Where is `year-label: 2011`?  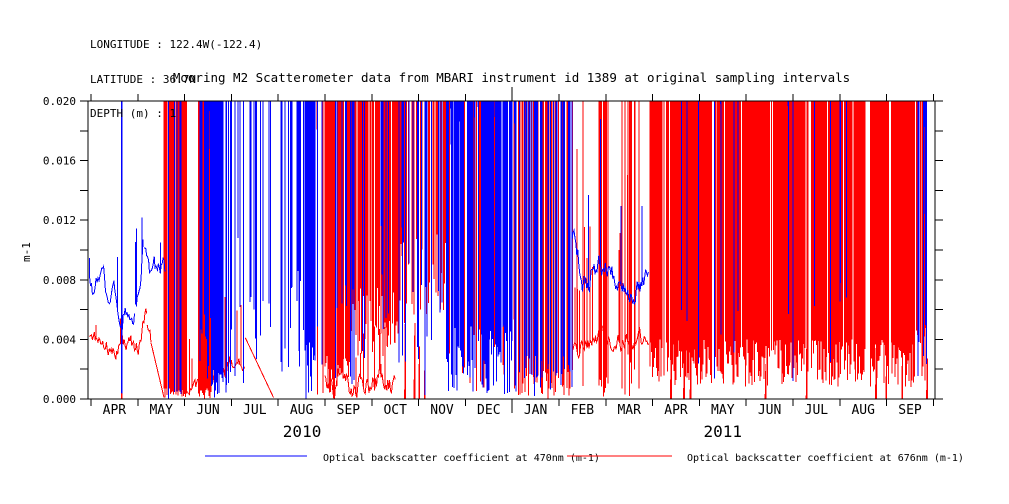 year-label: 2011 is located at coordinates (723, 431).